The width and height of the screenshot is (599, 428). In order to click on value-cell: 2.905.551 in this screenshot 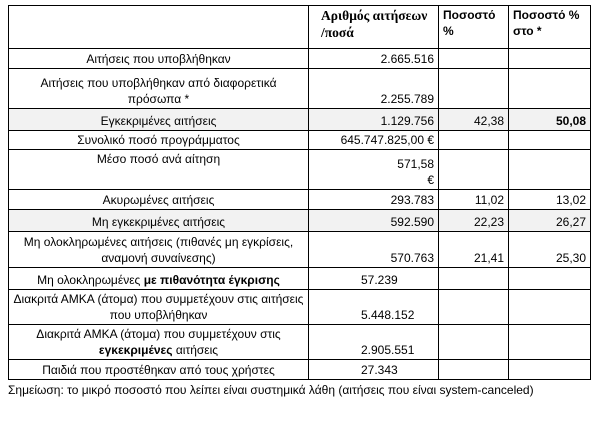, I will do `click(373, 342)`.